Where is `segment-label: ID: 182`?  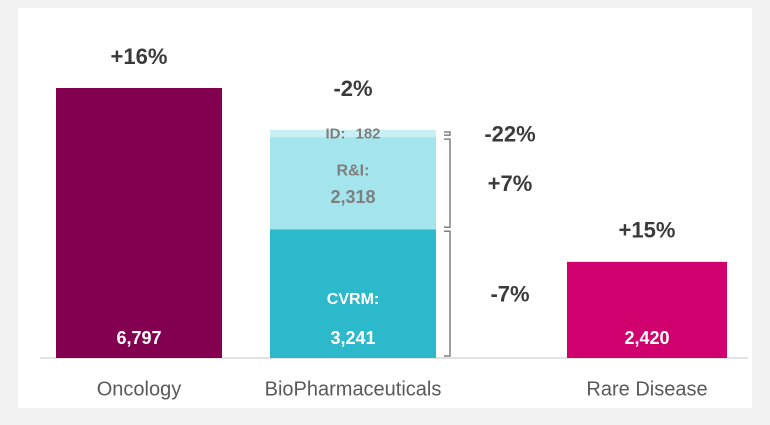
segment-label: ID: 182 is located at coordinates (352, 134).